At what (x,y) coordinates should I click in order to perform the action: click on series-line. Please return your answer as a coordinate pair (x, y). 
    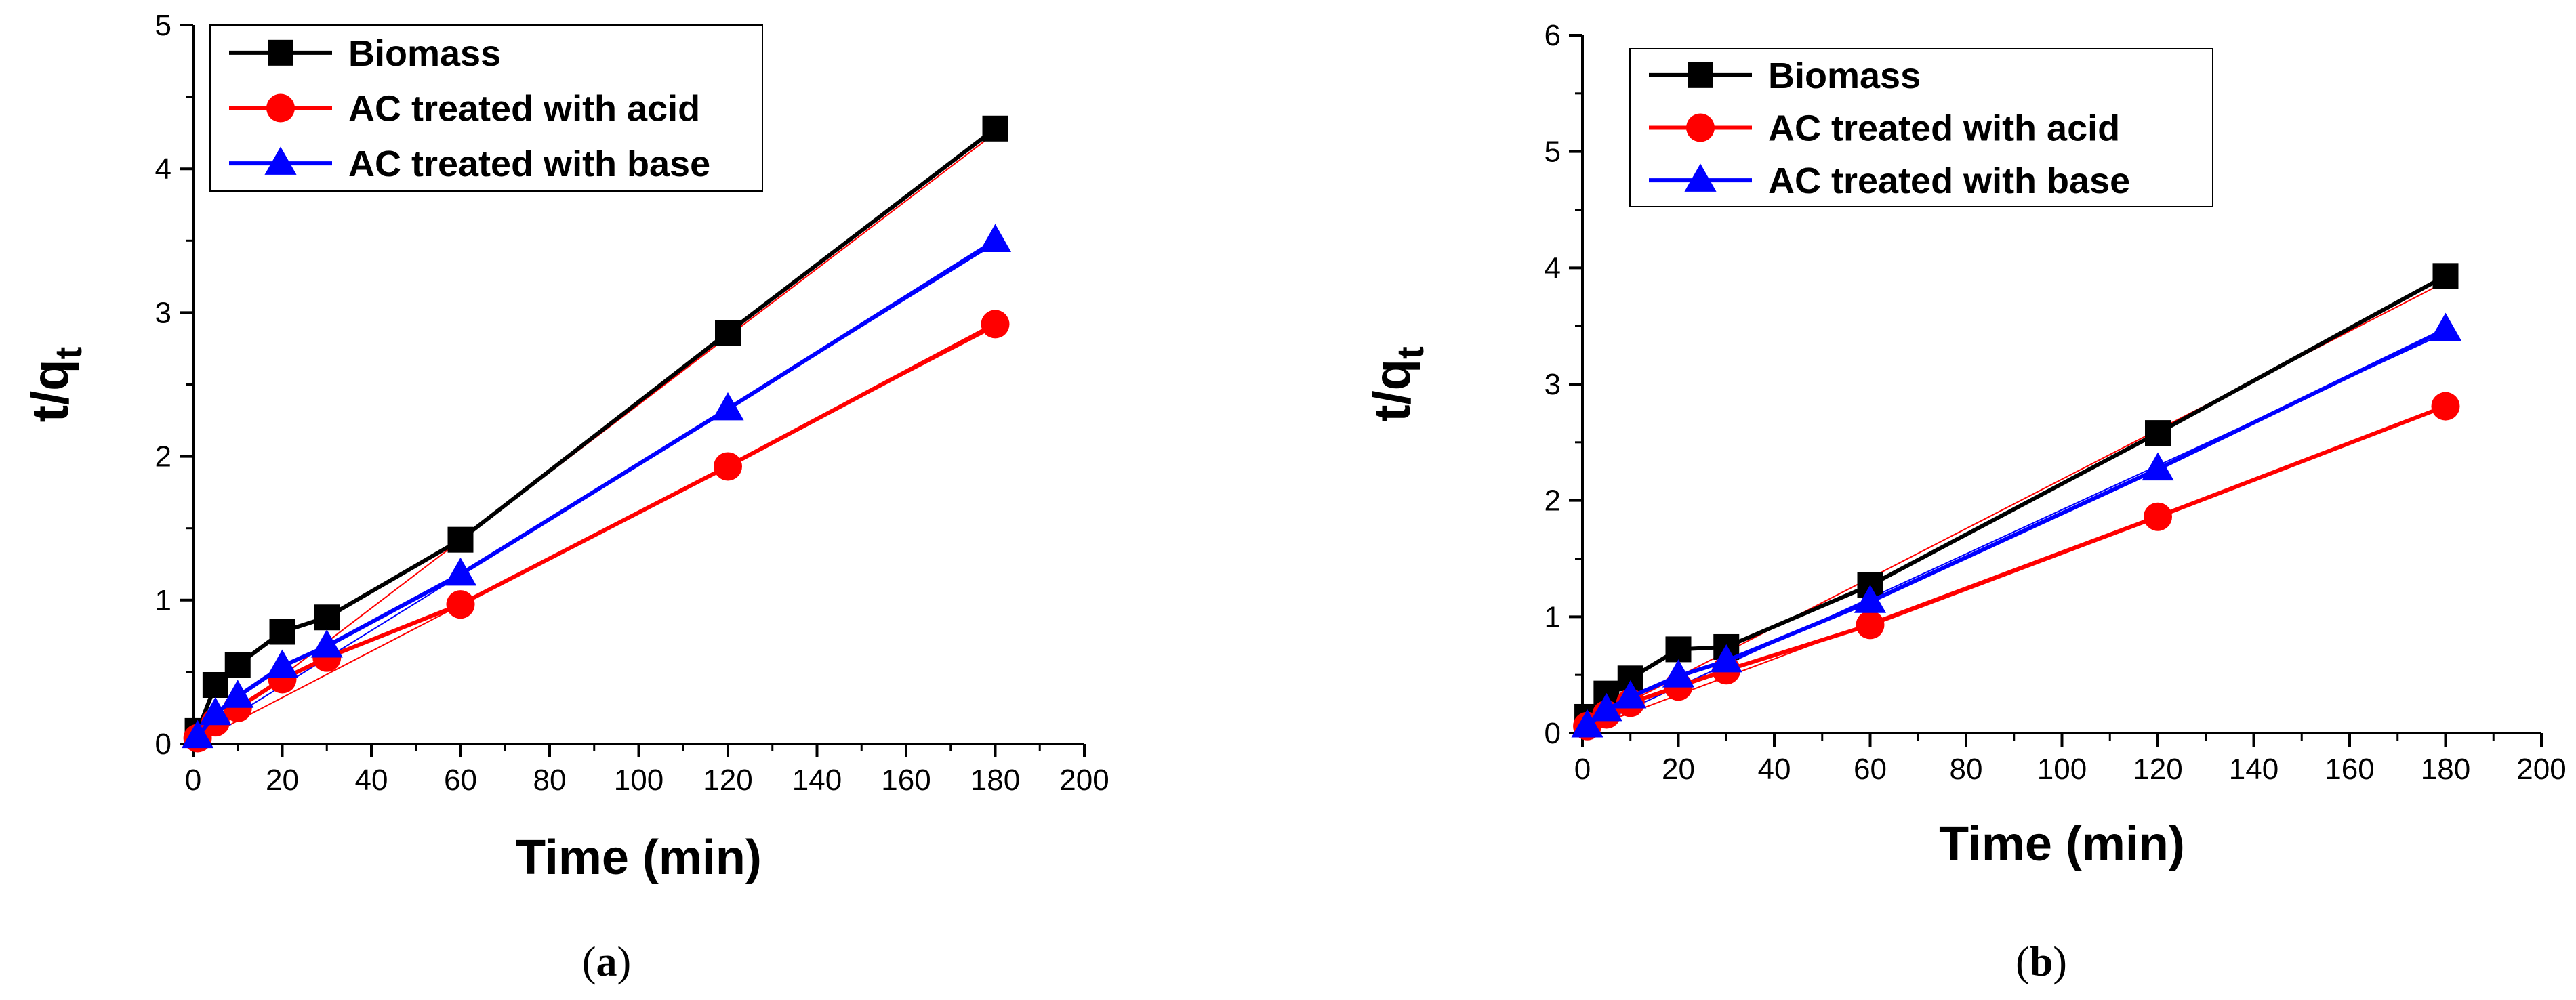
    Looking at the image, I should click on (596, 531).